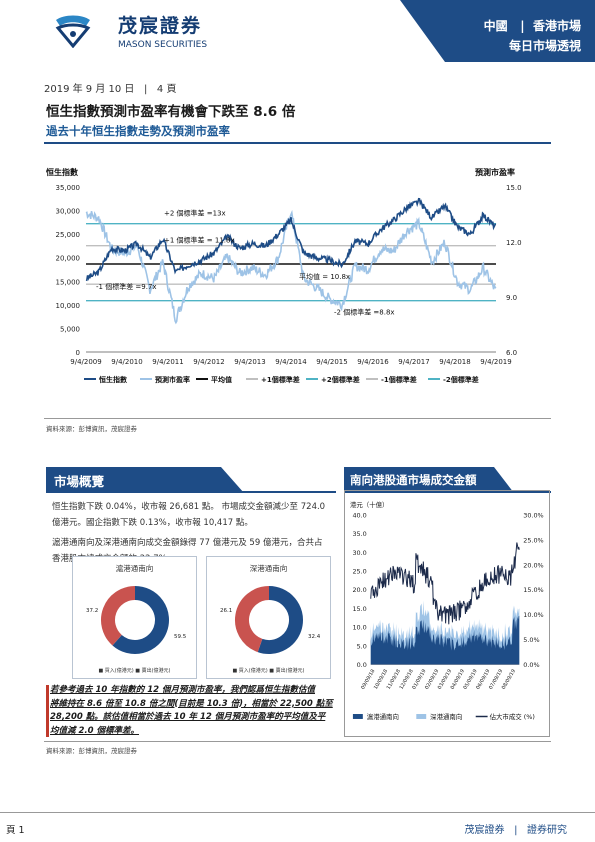 This screenshot has height=842, width=595. What do you see at coordinates (208, 362) in the screenshot?
I see `x-tick-label: 9/4/2012` at bounding box center [208, 362].